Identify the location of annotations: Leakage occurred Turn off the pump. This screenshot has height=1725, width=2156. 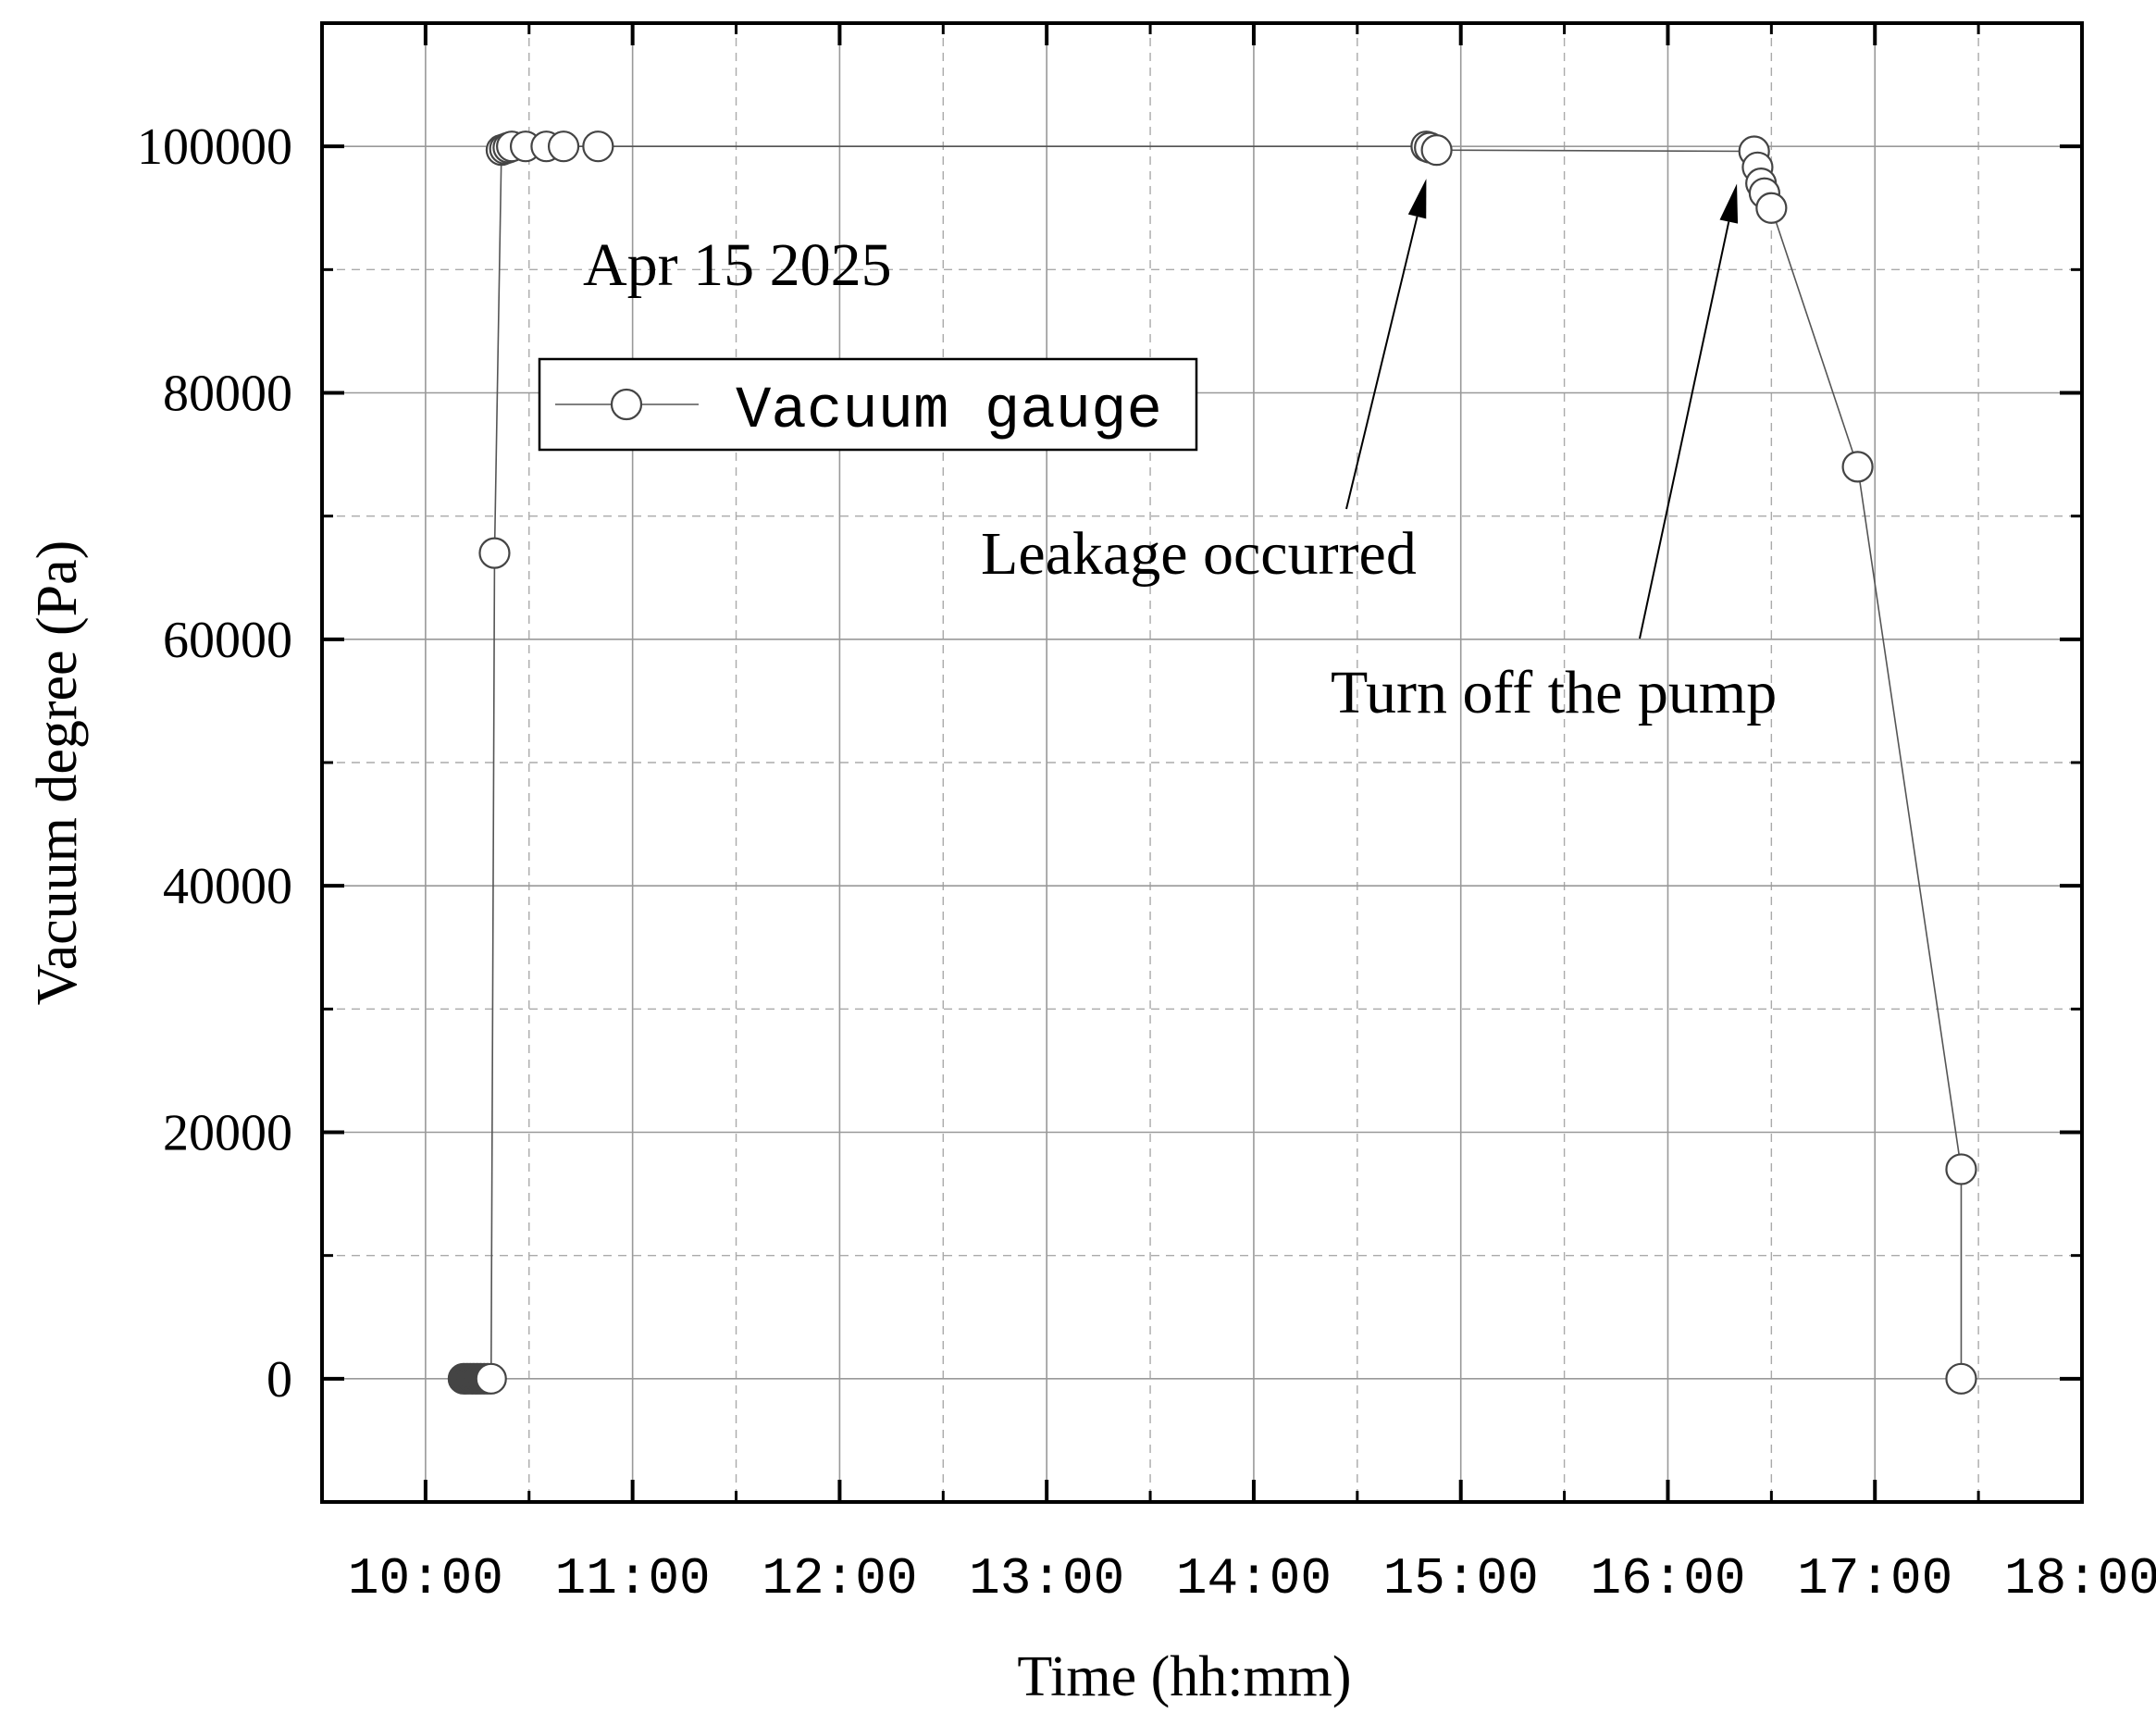
(1379, 452).